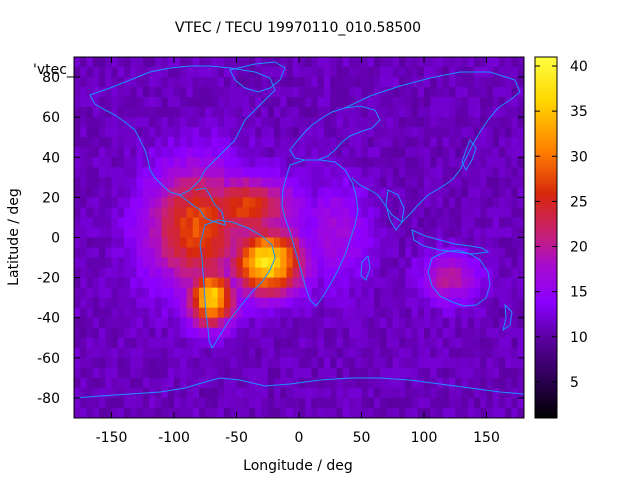 Image resolution: width=640 pixels, height=480 pixels. Describe the element at coordinates (236, 438) in the screenshot. I see `x-tick-label: -50` at that location.